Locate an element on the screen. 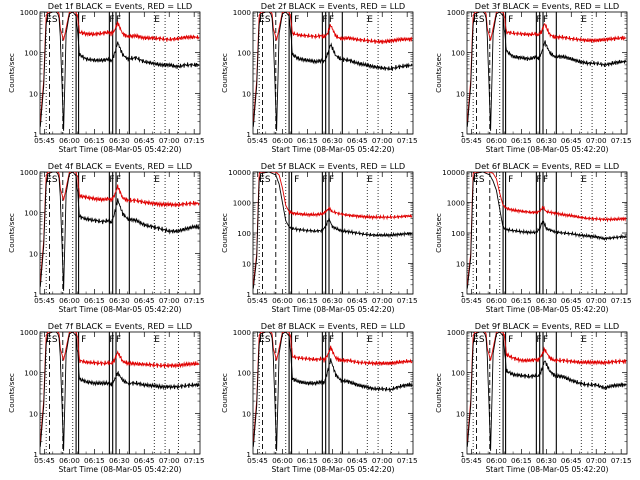  panel-title: Det 4f BLACK = Events, RED = LLD is located at coordinates (120, 166).